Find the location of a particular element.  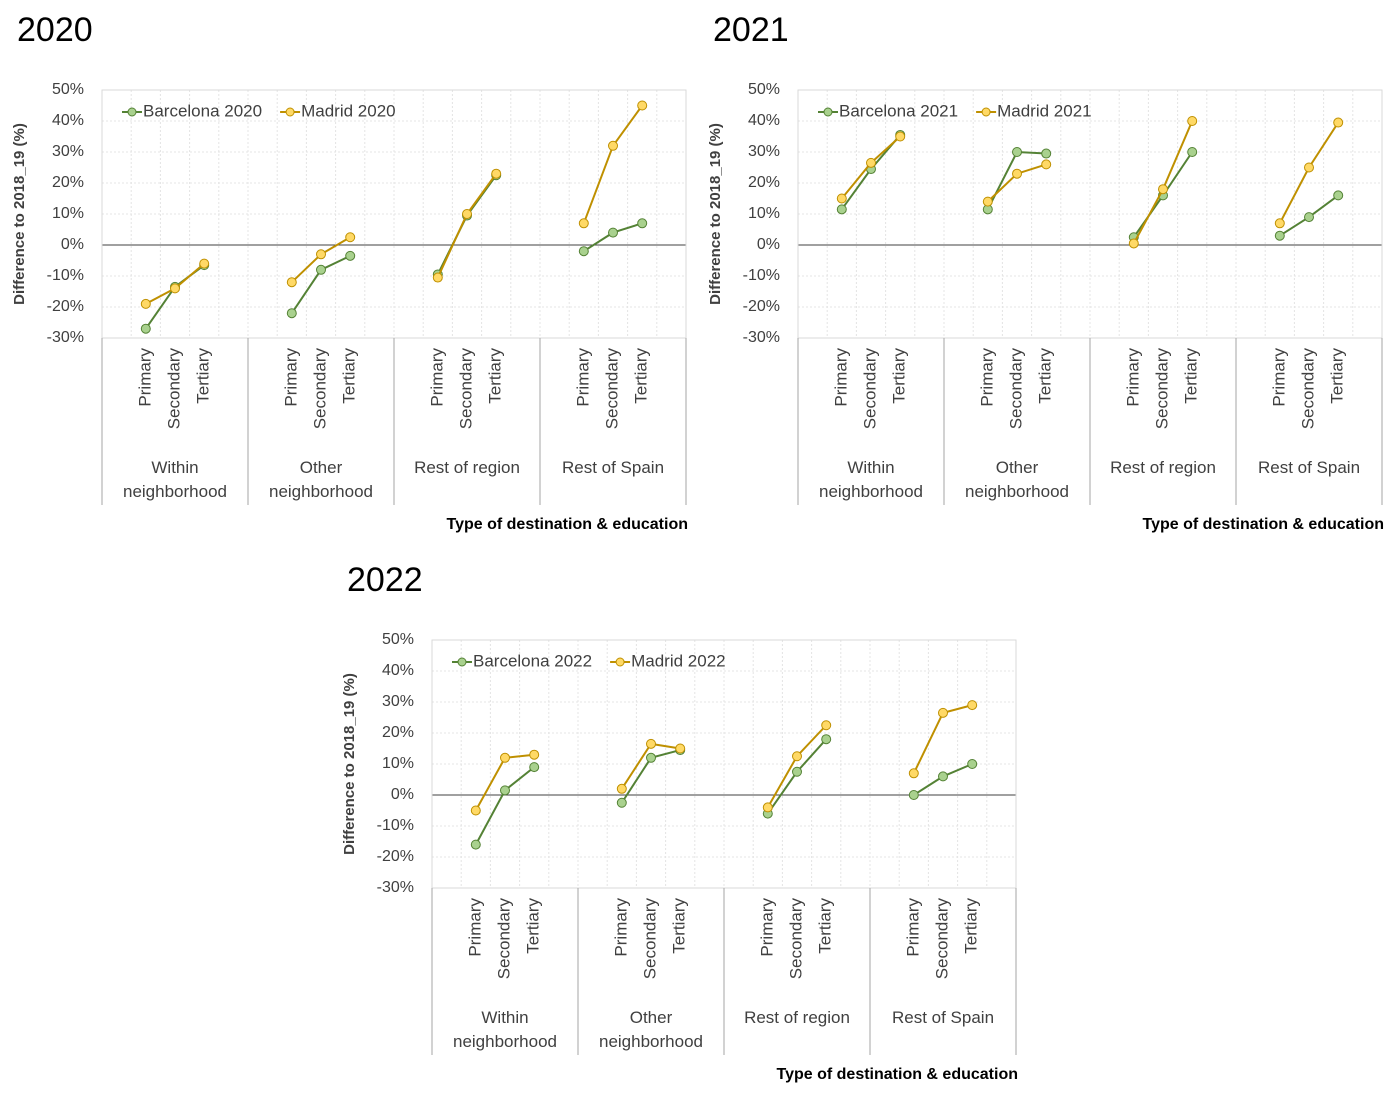

legend-label: Madrid 2022 is located at coordinates (678, 660).